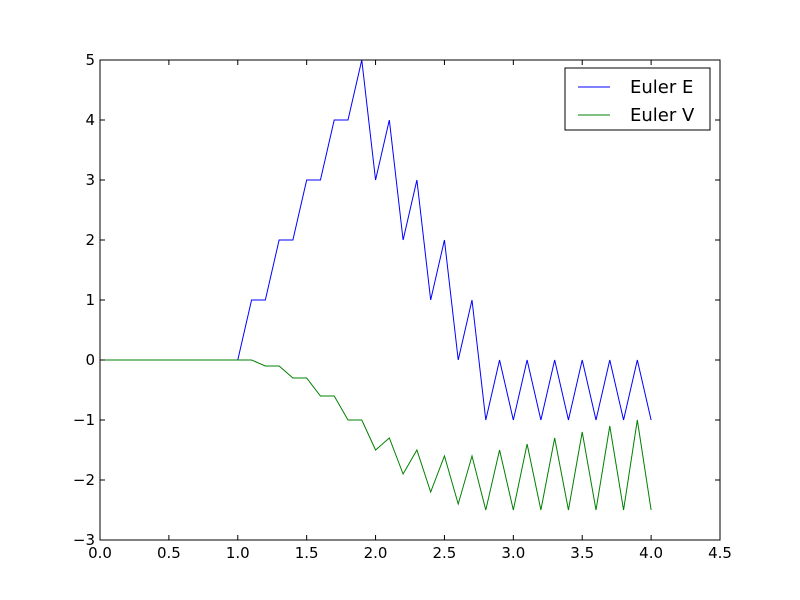 This screenshot has height=600, width=800. What do you see at coordinates (169, 553) in the screenshot?
I see `x-tick-label: 0.5` at bounding box center [169, 553].